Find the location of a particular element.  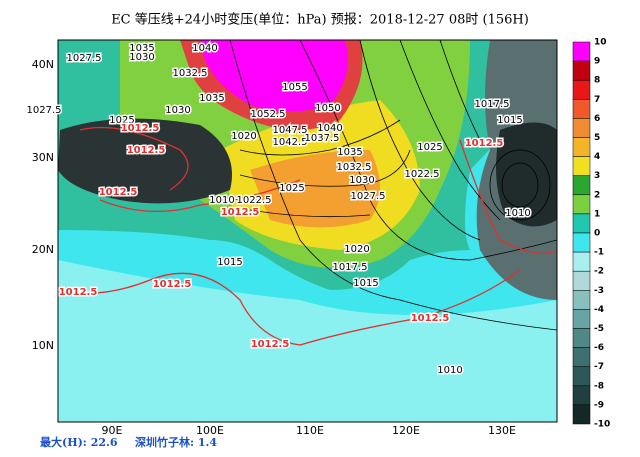

isobar-label: 1037.5 is located at coordinates (322, 138).